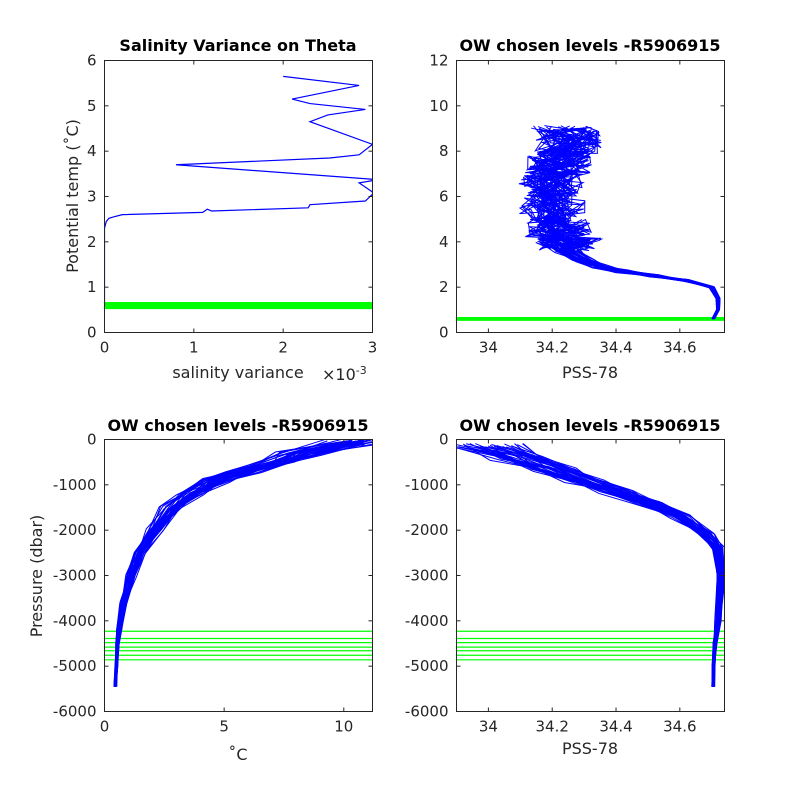  I want to click on panel-1-x-label: salinity variance, so click(237, 372).